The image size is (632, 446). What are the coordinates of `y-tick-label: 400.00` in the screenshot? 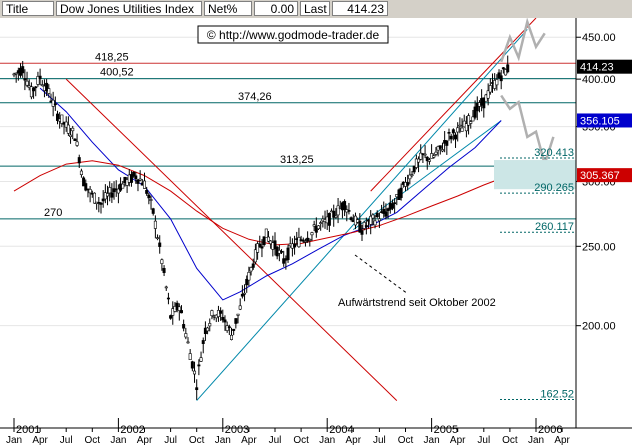 It's located at (599, 80).